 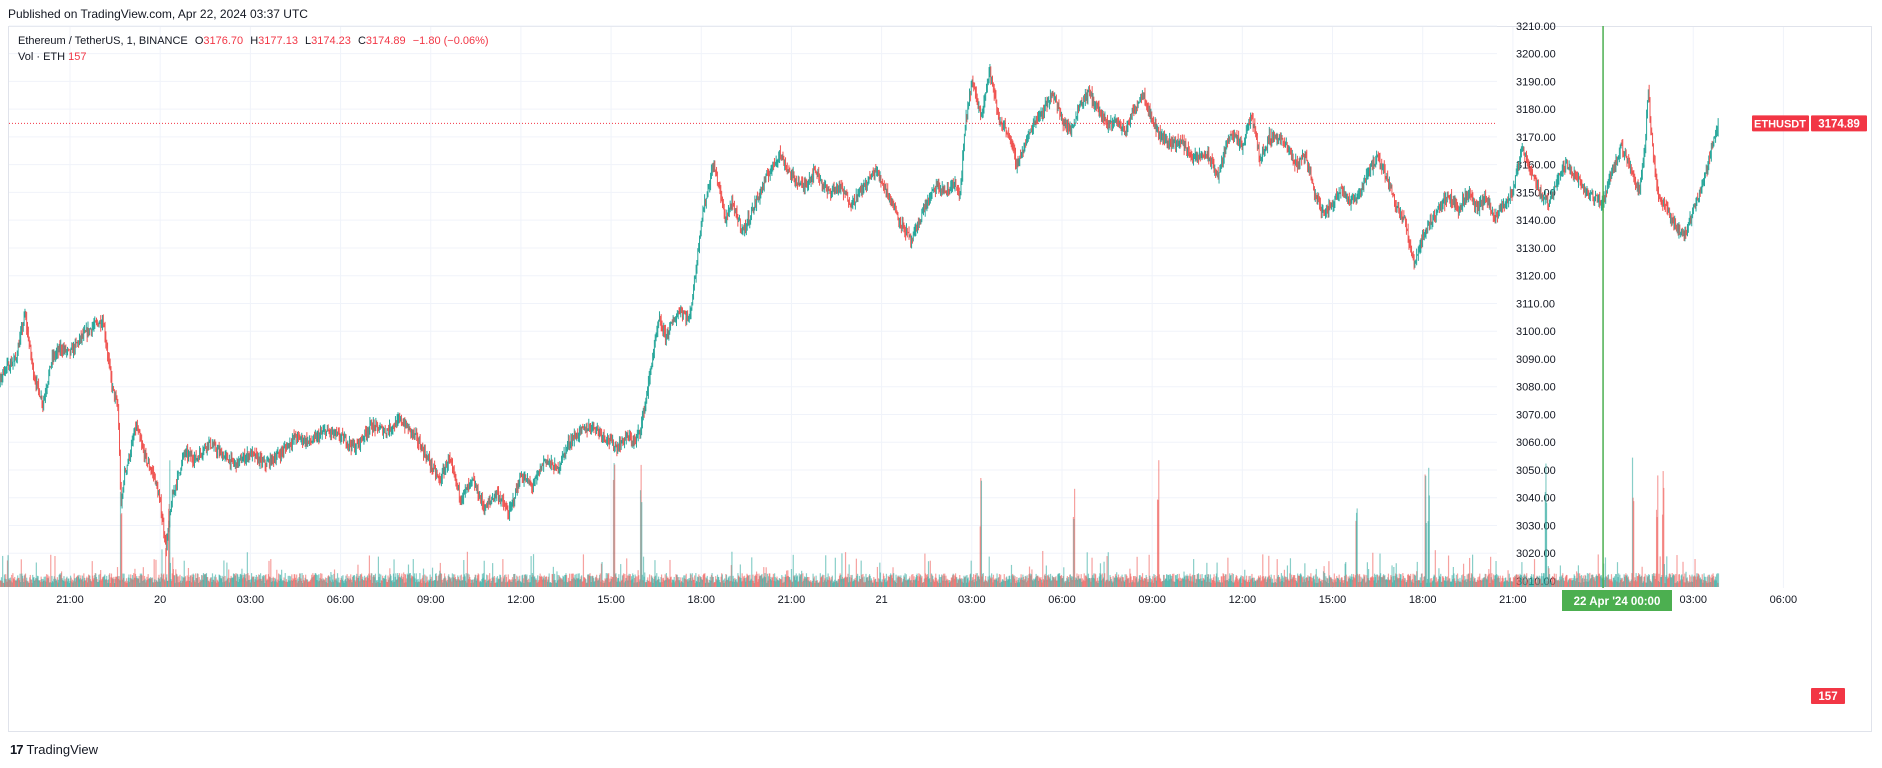 I want to click on y-tick-label: 3040.00, so click(x=1536, y=499).